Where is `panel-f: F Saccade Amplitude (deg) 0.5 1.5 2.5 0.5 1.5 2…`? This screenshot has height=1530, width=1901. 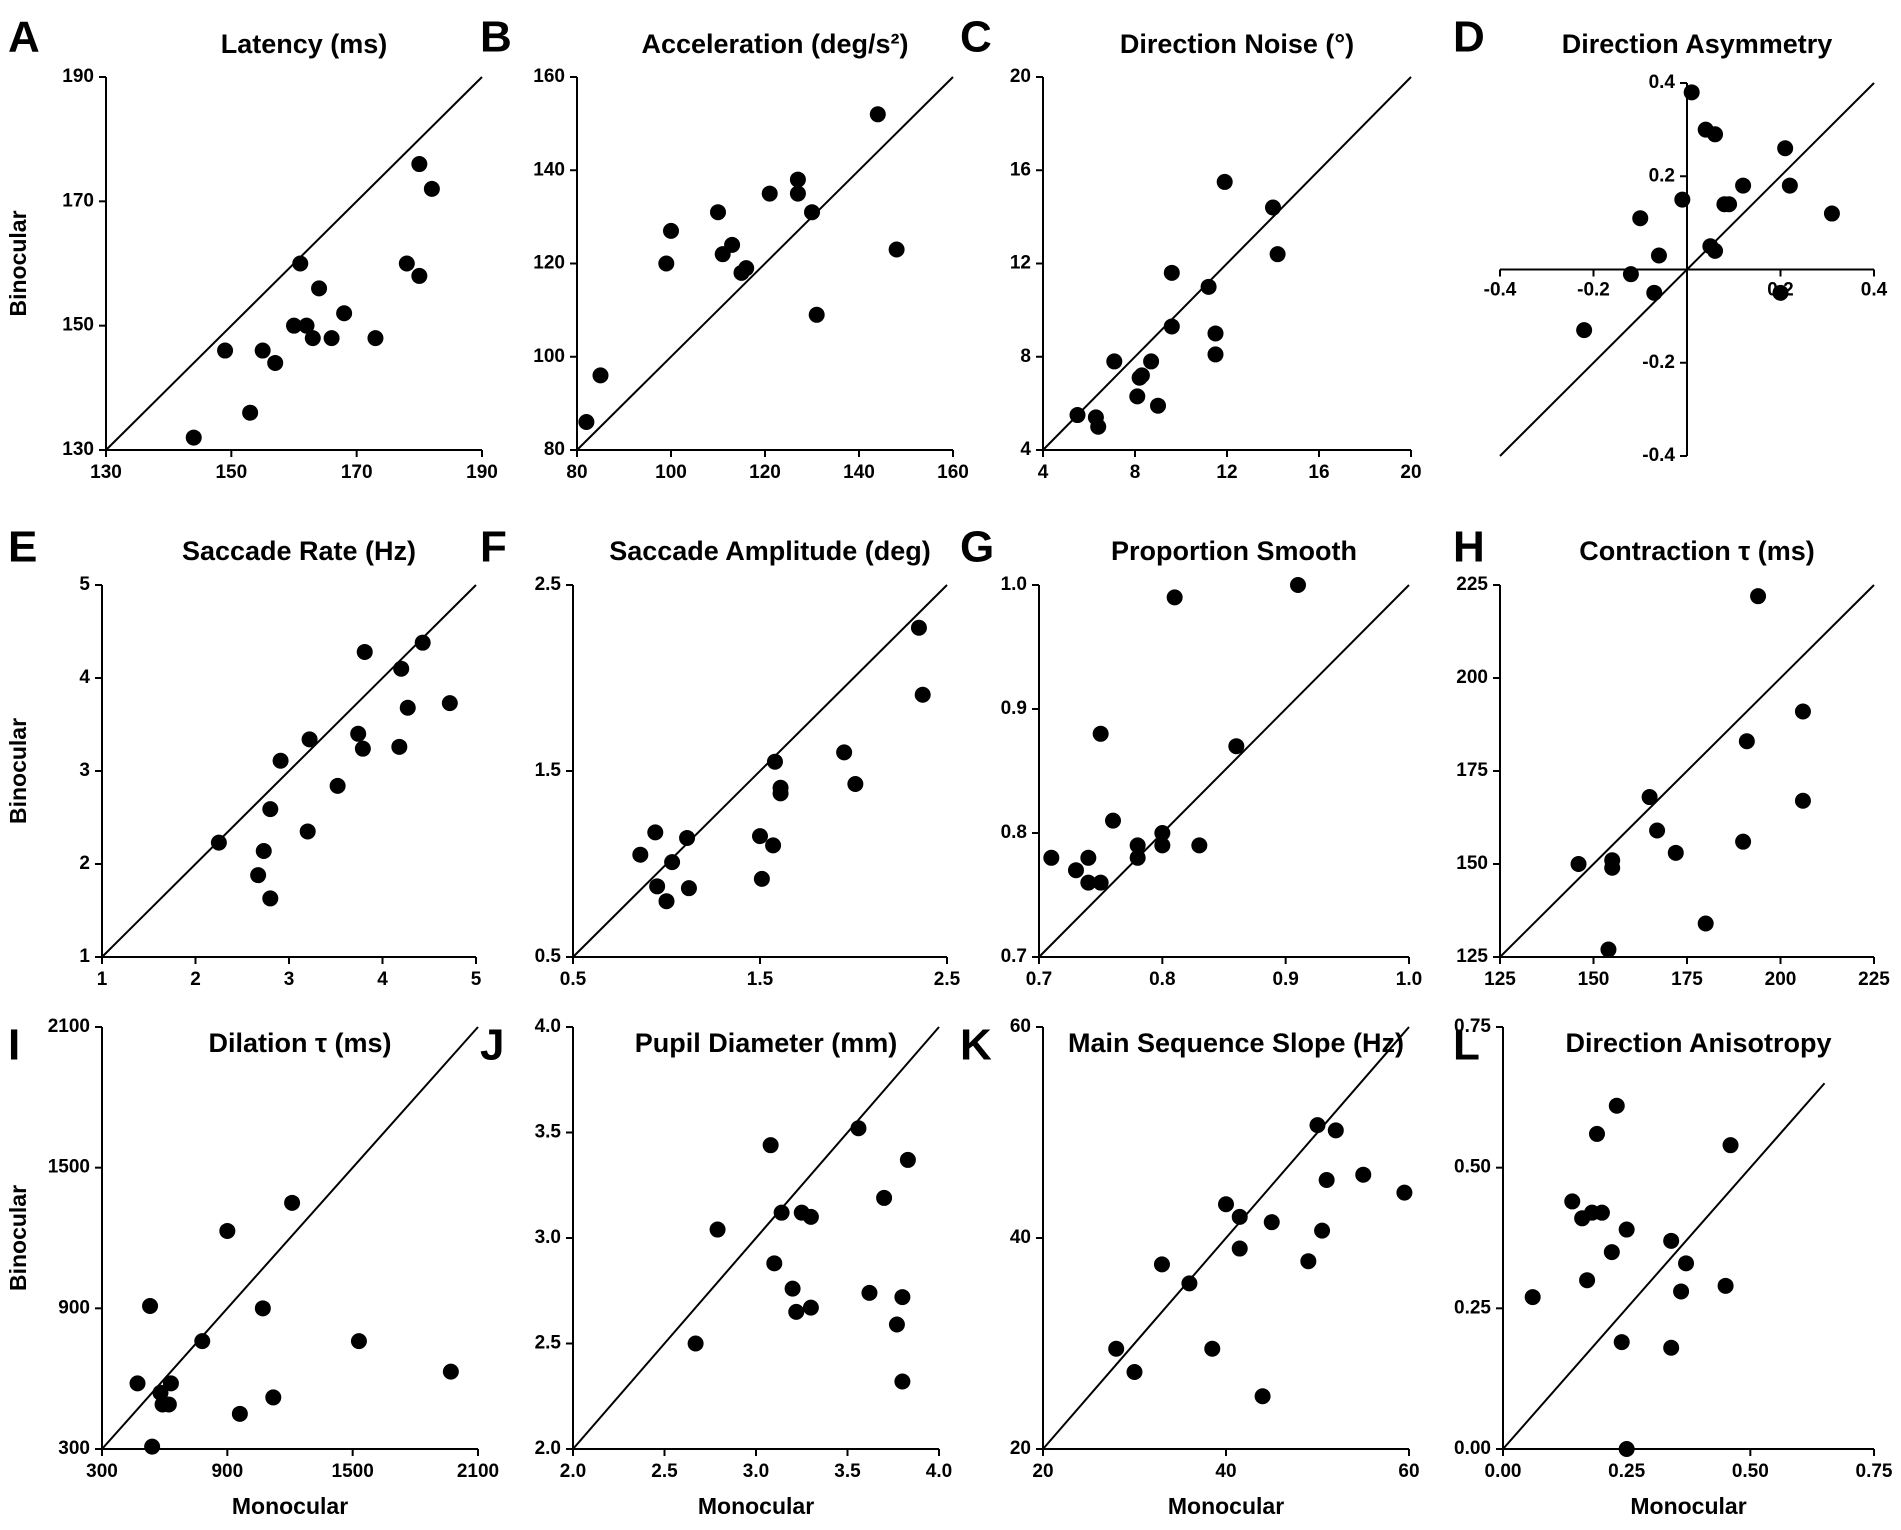 panel-f: F Saccade Amplitude (deg) 0.5 1.5 2.5 0.5 1.5 2… is located at coordinates (720, 756).